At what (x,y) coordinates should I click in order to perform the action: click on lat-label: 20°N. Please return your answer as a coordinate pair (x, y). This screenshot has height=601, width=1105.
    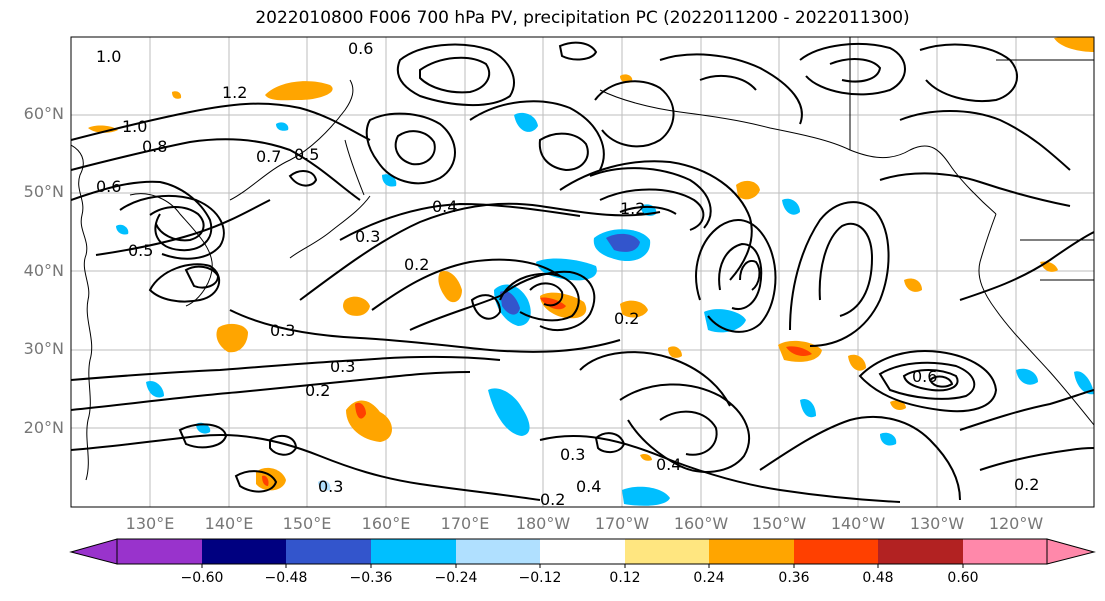
    Looking at the image, I should click on (43, 427).